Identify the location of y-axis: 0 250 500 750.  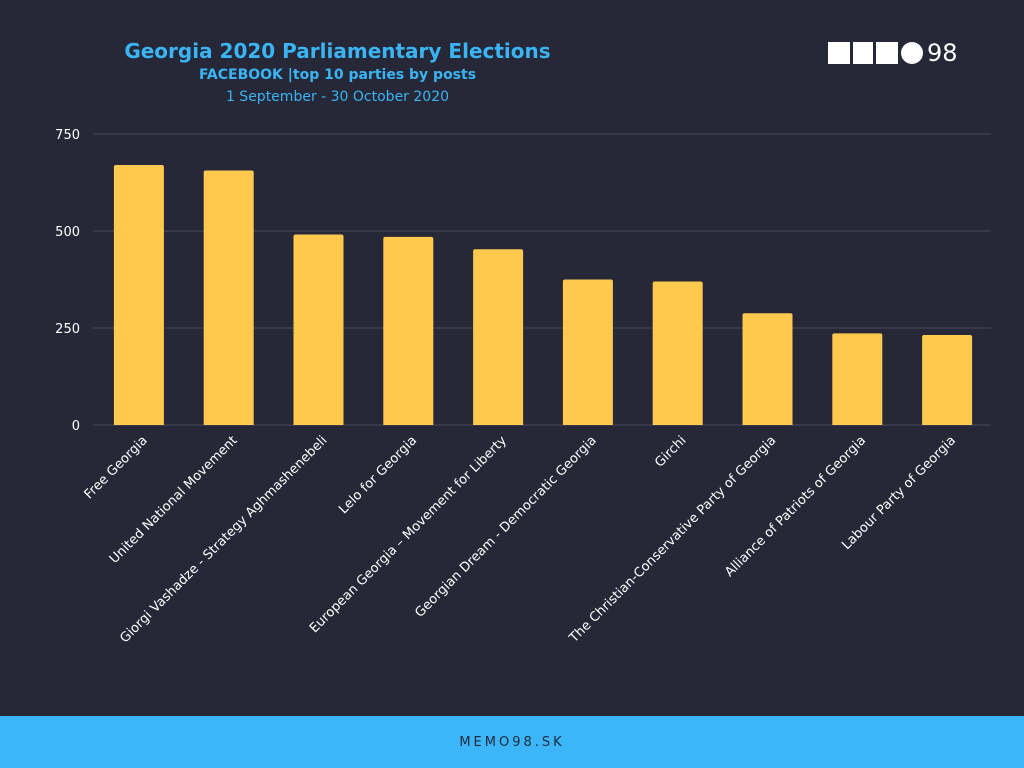
(67, 281).